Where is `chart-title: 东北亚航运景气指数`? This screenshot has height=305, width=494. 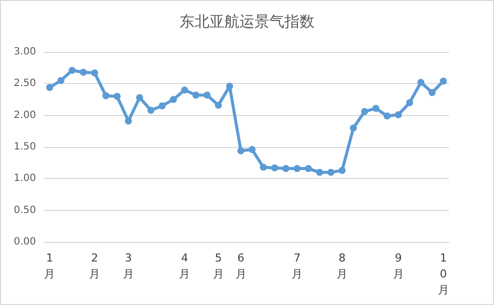
chart-title: 东北亚航运景气指数 is located at coordinates (247, 21).